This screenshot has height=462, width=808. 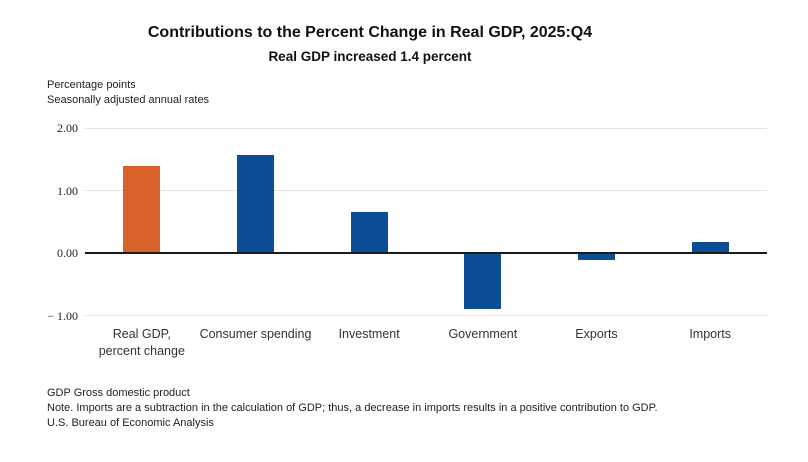 What do you see at coordinates (142, 343) in the screenshot?
I see `x-axis-category-label: Real GDP, percent change` at bounding box center [142, 343].